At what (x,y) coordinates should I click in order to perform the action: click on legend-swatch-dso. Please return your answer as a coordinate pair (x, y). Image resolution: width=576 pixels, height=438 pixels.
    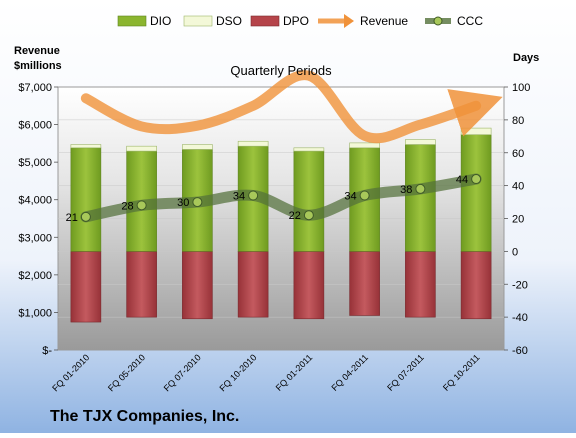
    Looking at the image, I should click on (198, 21).